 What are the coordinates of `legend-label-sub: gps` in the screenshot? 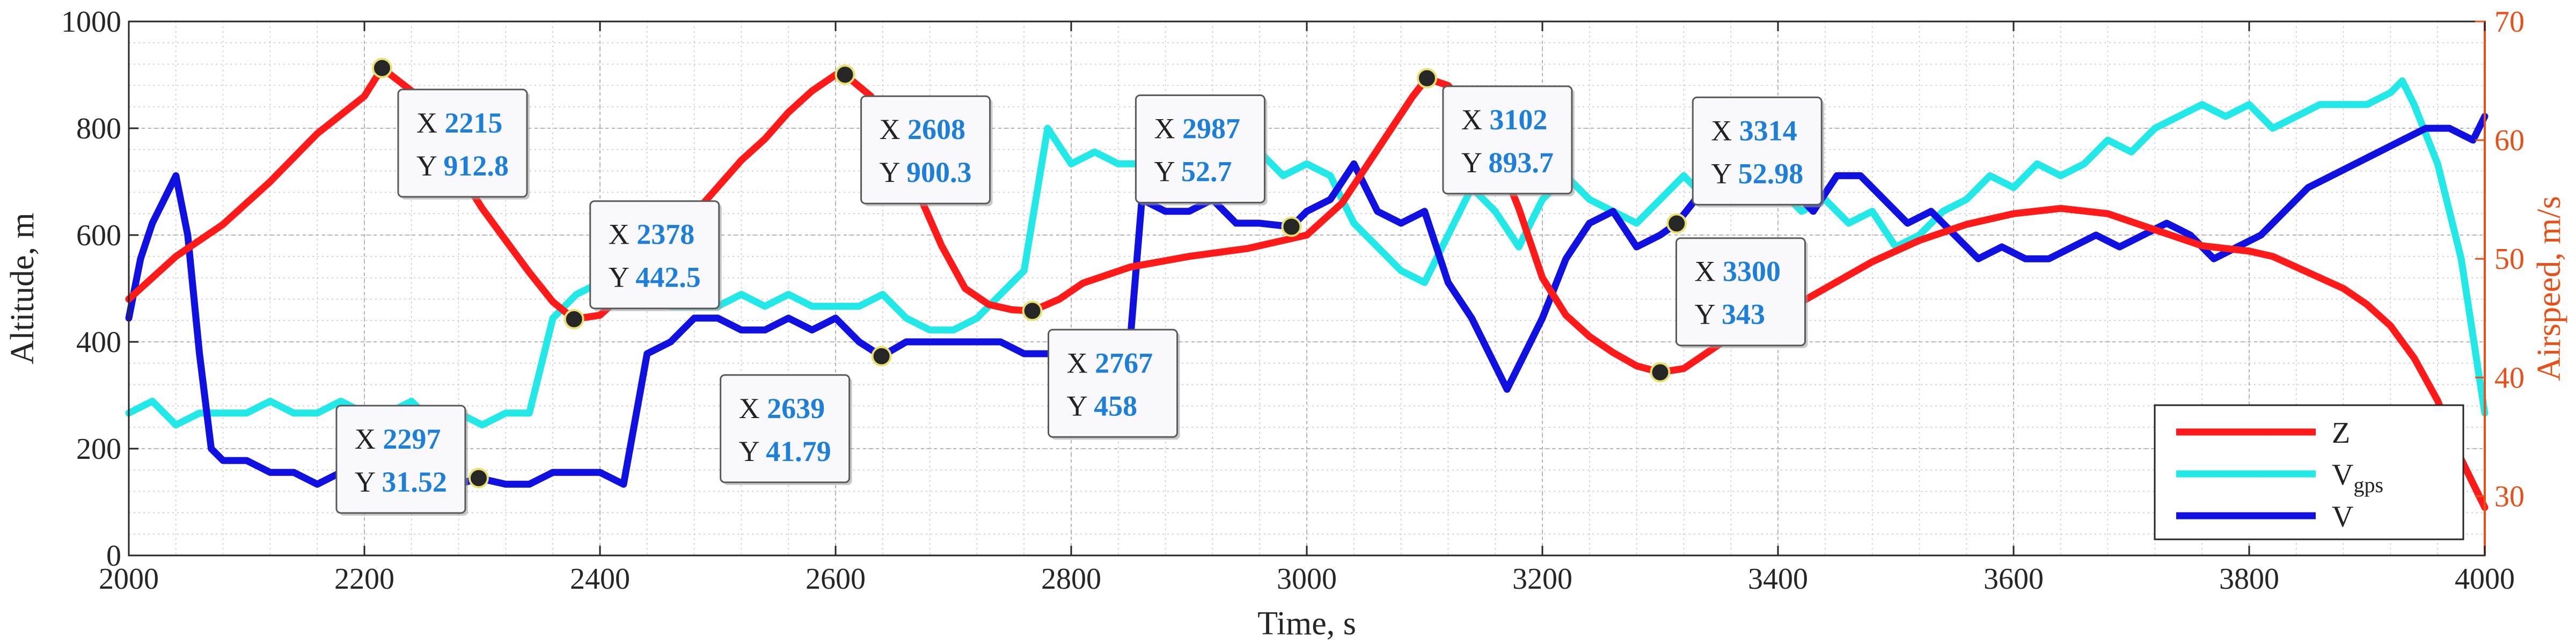 It's located at (2368, 485).